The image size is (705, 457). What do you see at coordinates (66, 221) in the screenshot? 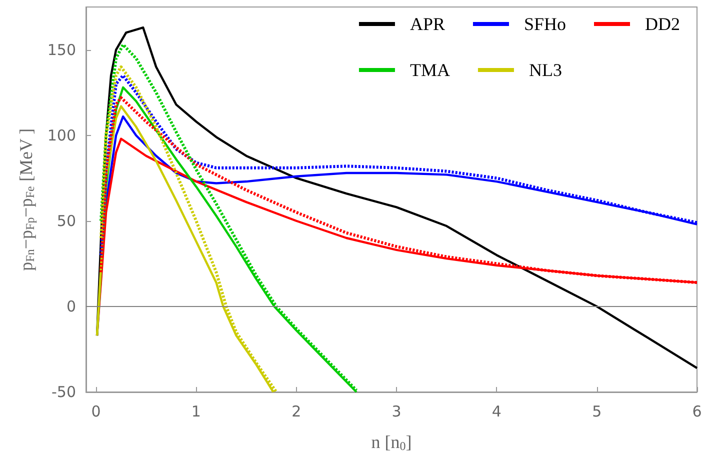
I see `y-tick-label: 50` at bounding box center [66, 221].